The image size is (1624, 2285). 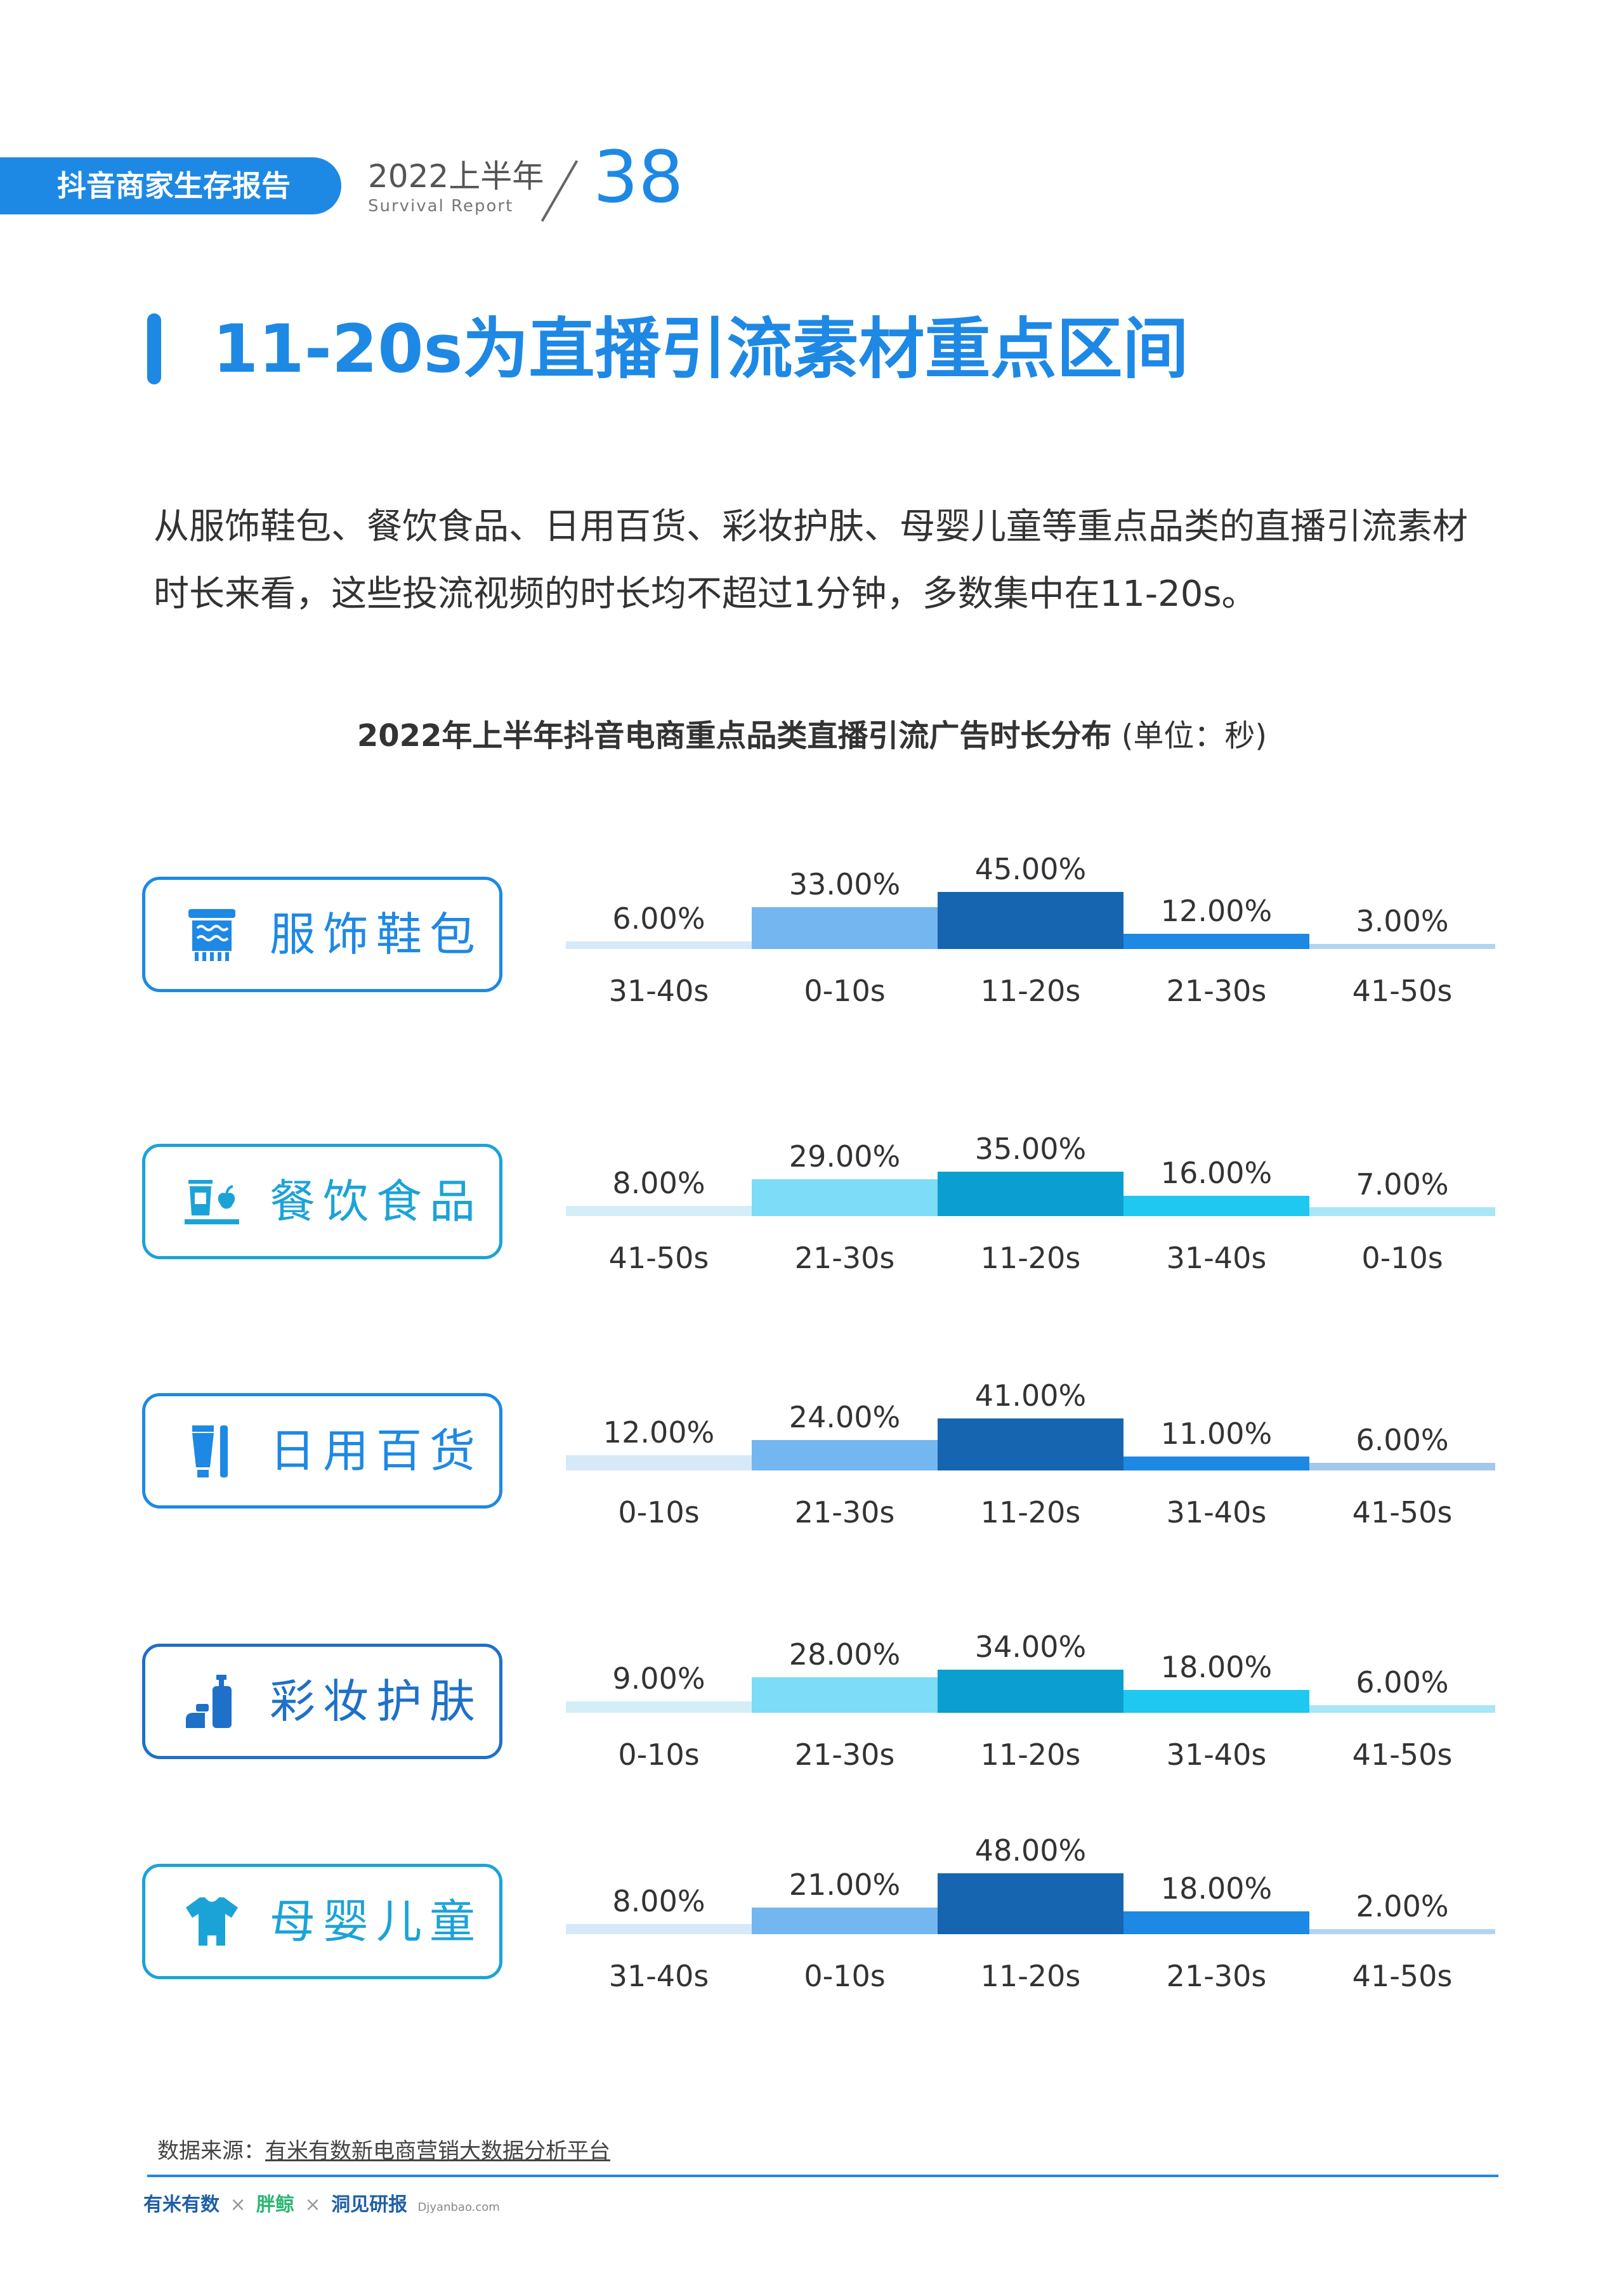 I want to click on bar-value-label: 6.00%, so click(x=1402, y=1682).